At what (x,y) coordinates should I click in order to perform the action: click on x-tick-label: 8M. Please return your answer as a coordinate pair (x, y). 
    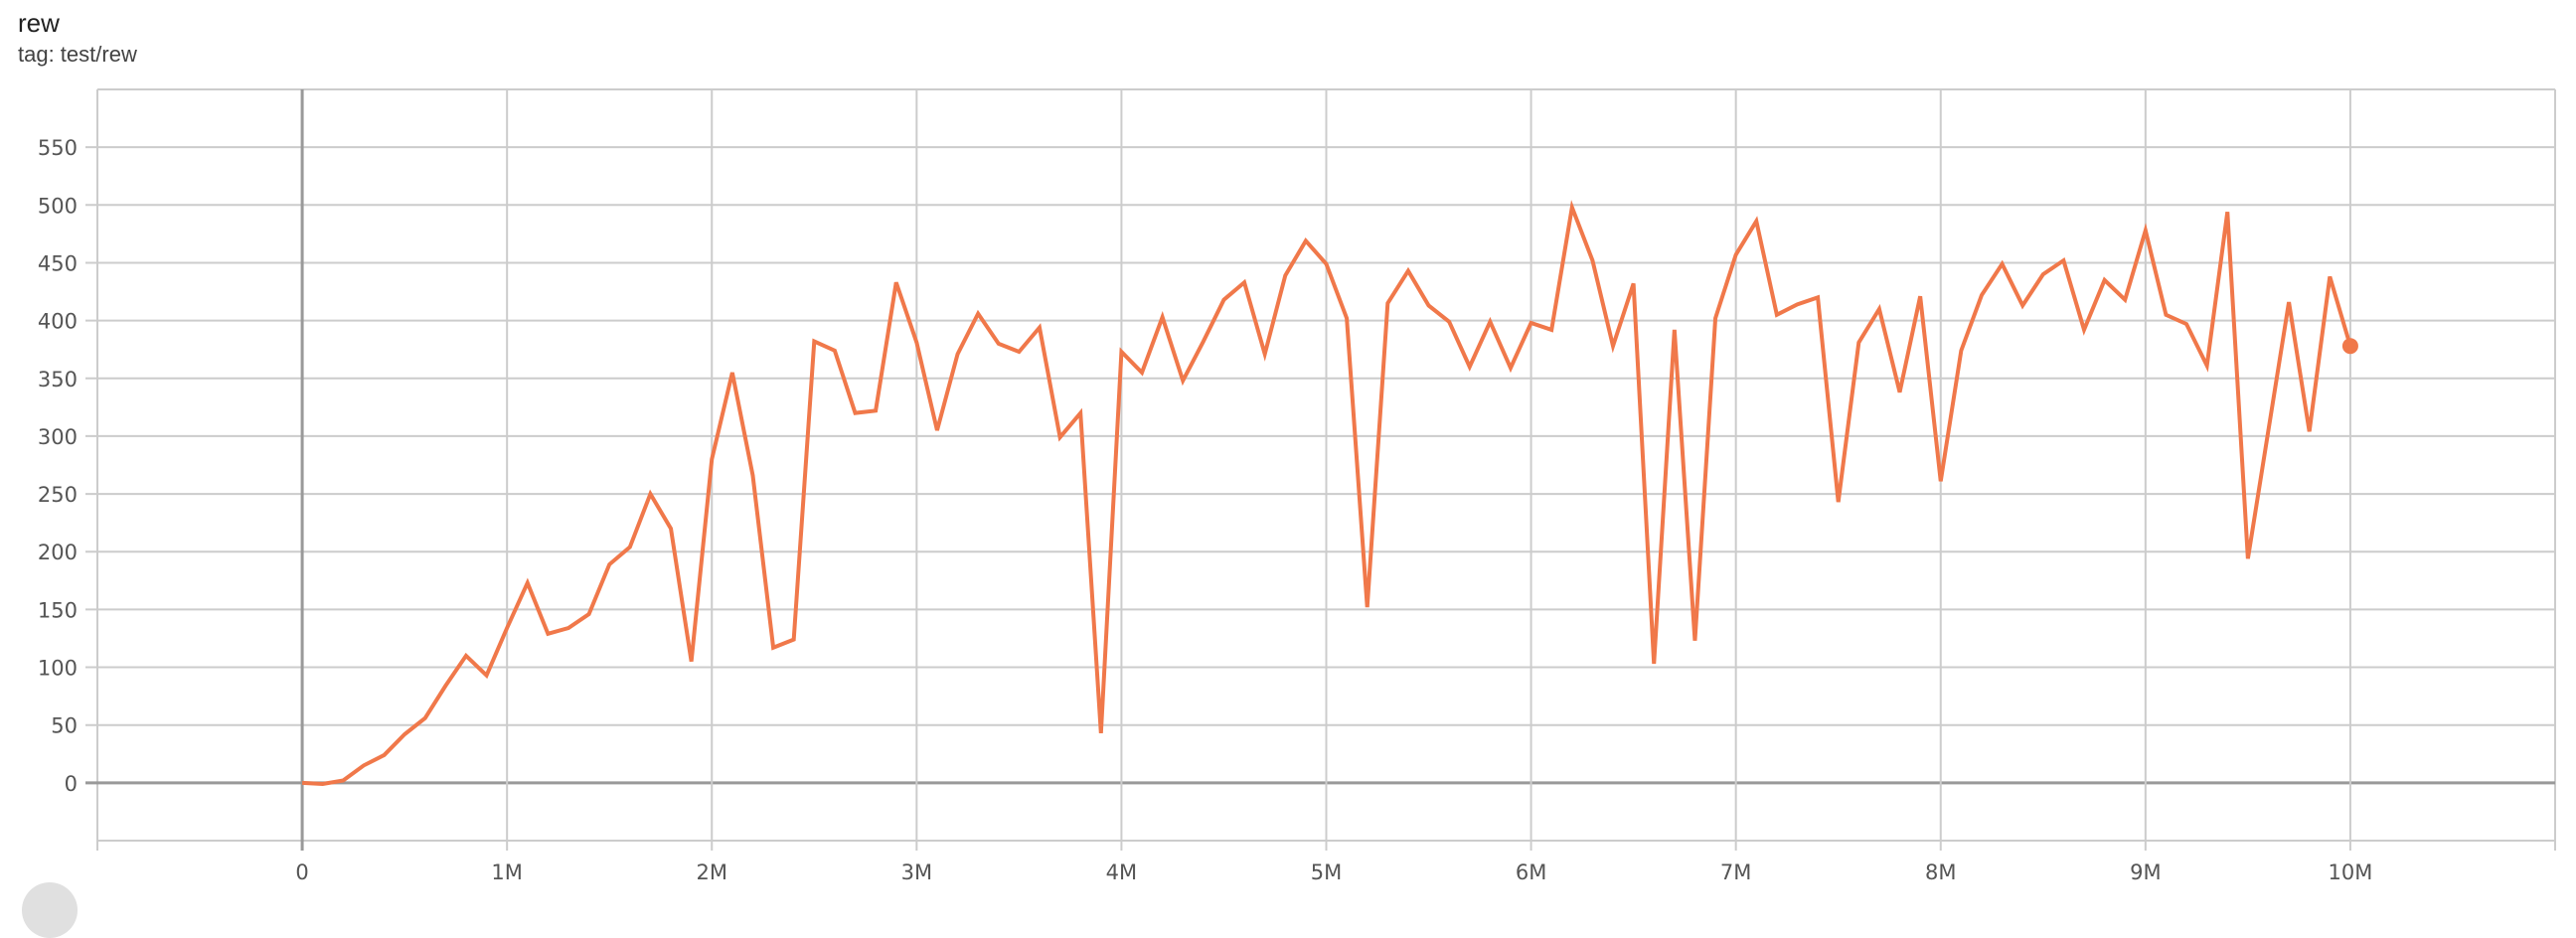
    Looking at the image, I should click on (1940, 872).